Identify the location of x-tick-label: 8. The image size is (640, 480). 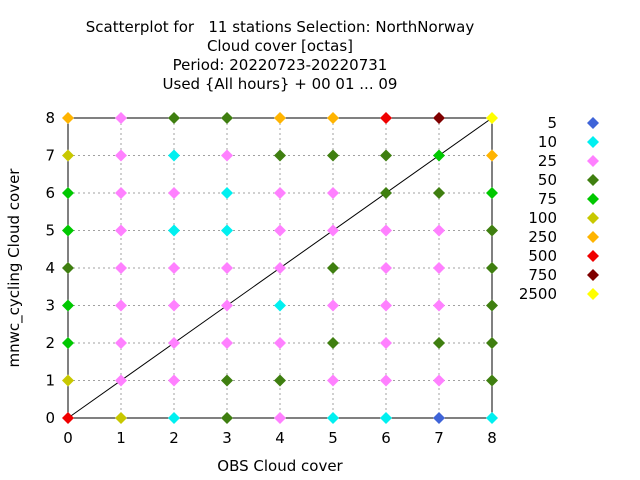
(492, 438).